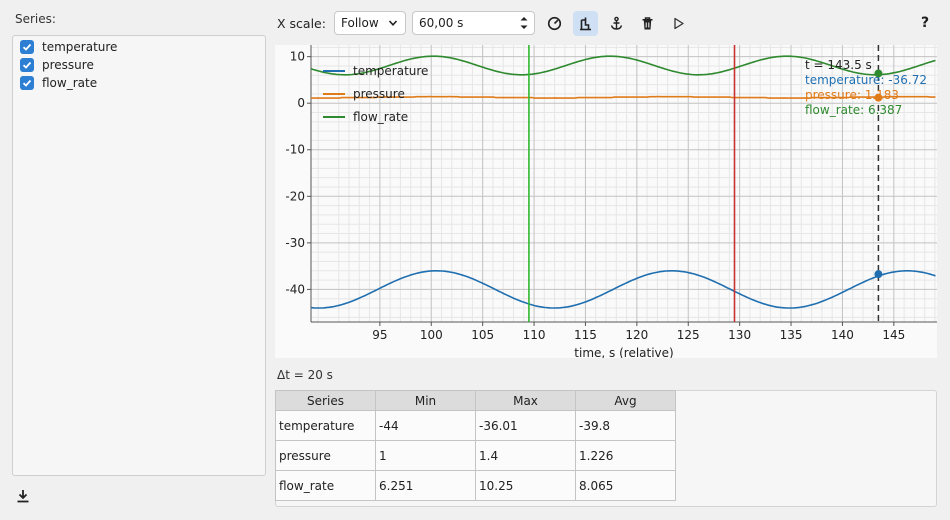  I want to click on reset-view-icon, so click(554, 23).